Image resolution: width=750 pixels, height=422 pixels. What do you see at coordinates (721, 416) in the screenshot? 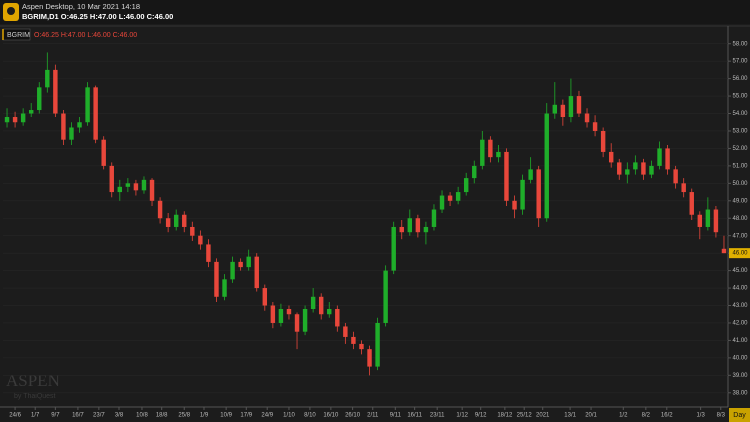
I see `x-tick-label: 8/3` at bounding box center [721, 416].